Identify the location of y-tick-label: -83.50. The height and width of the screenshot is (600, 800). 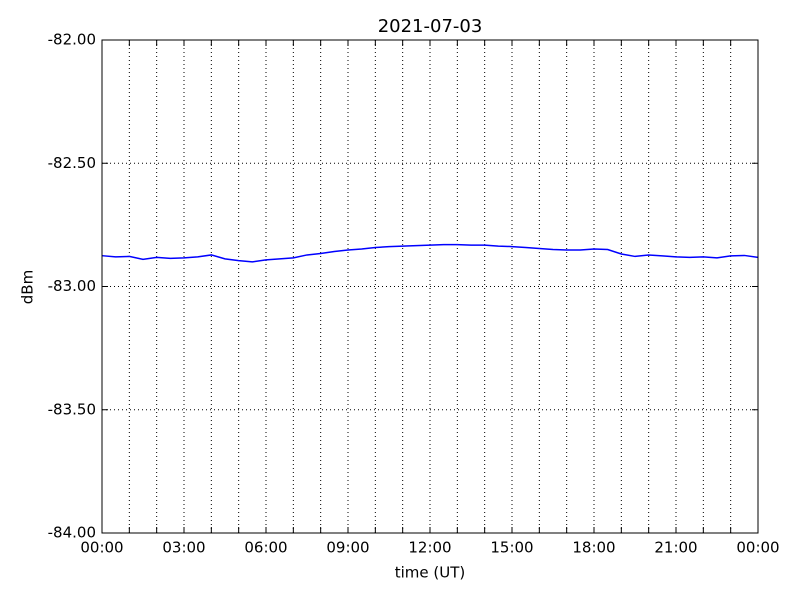
(72, 409).